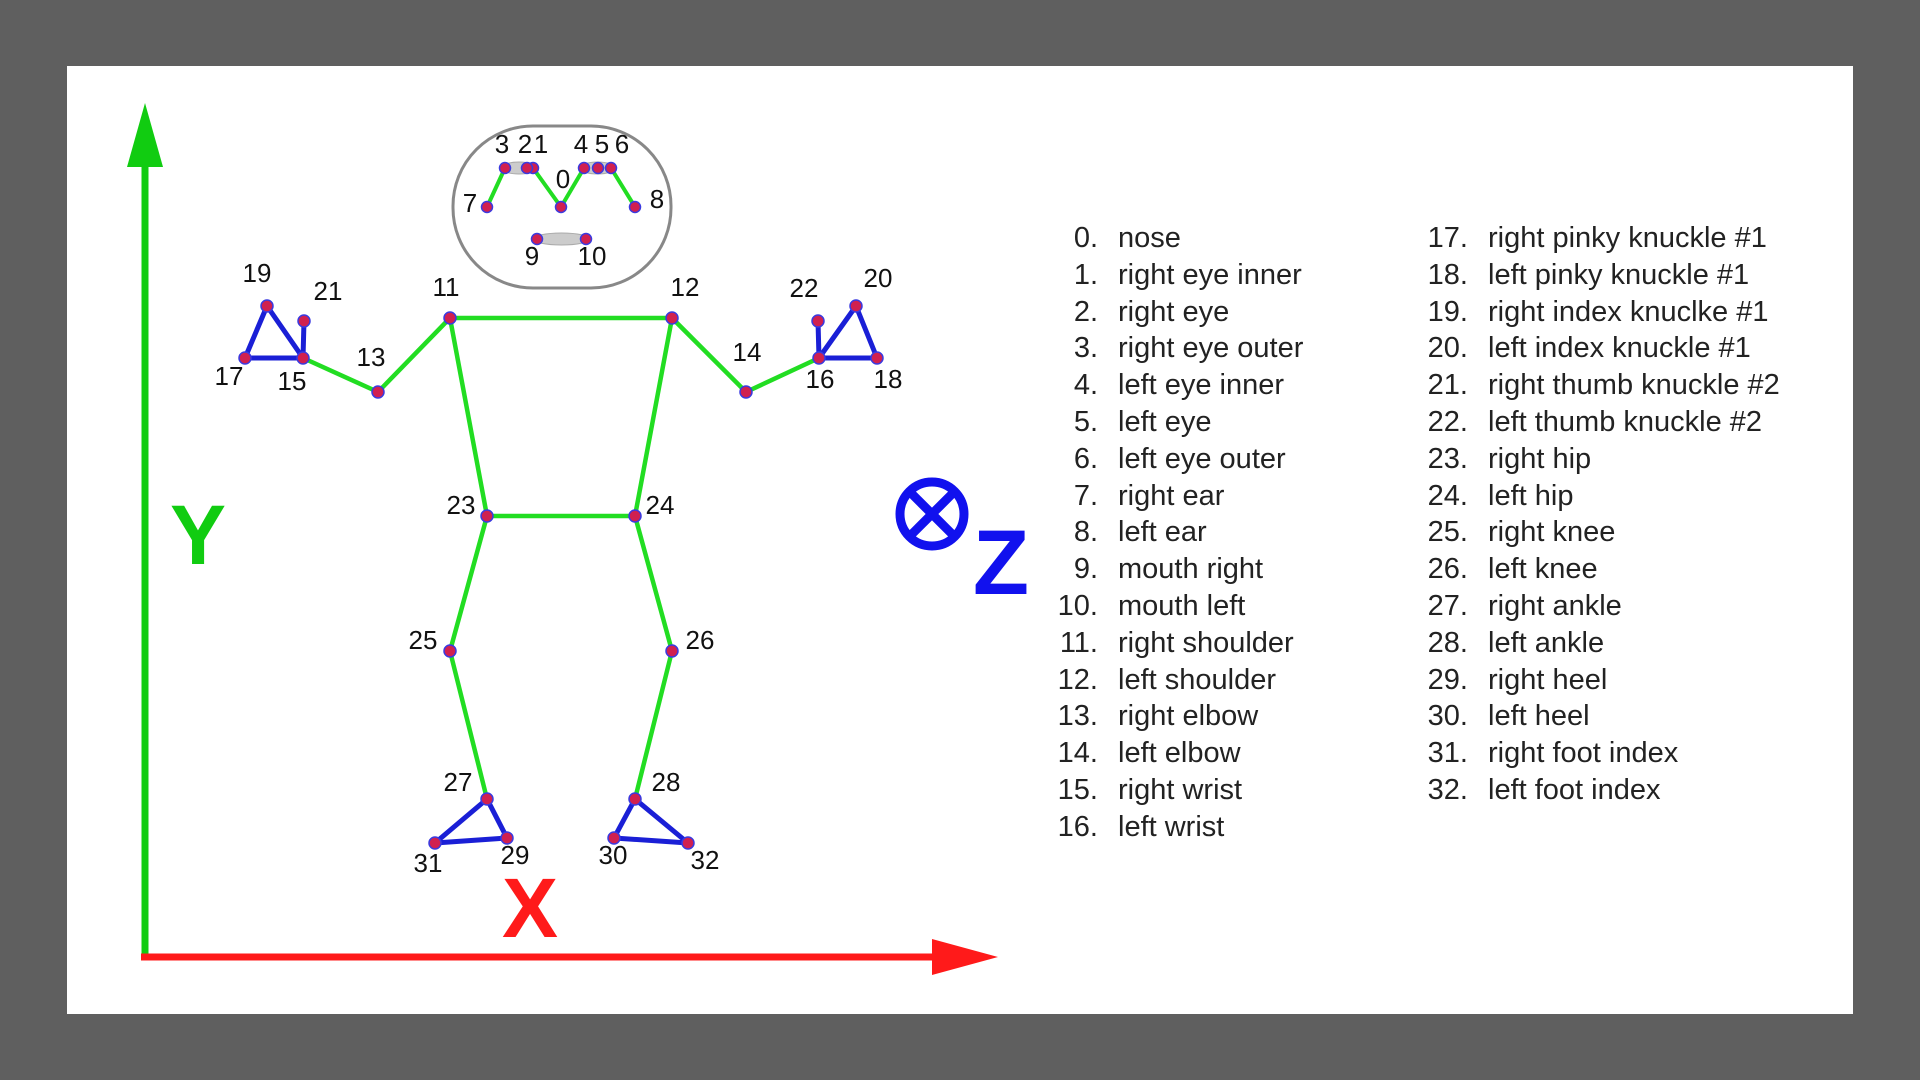  What do you see at coordinates (1447, 238) in the screenshot?
I see `legend-item-number: 17.` at bounding box center [1447, 238].